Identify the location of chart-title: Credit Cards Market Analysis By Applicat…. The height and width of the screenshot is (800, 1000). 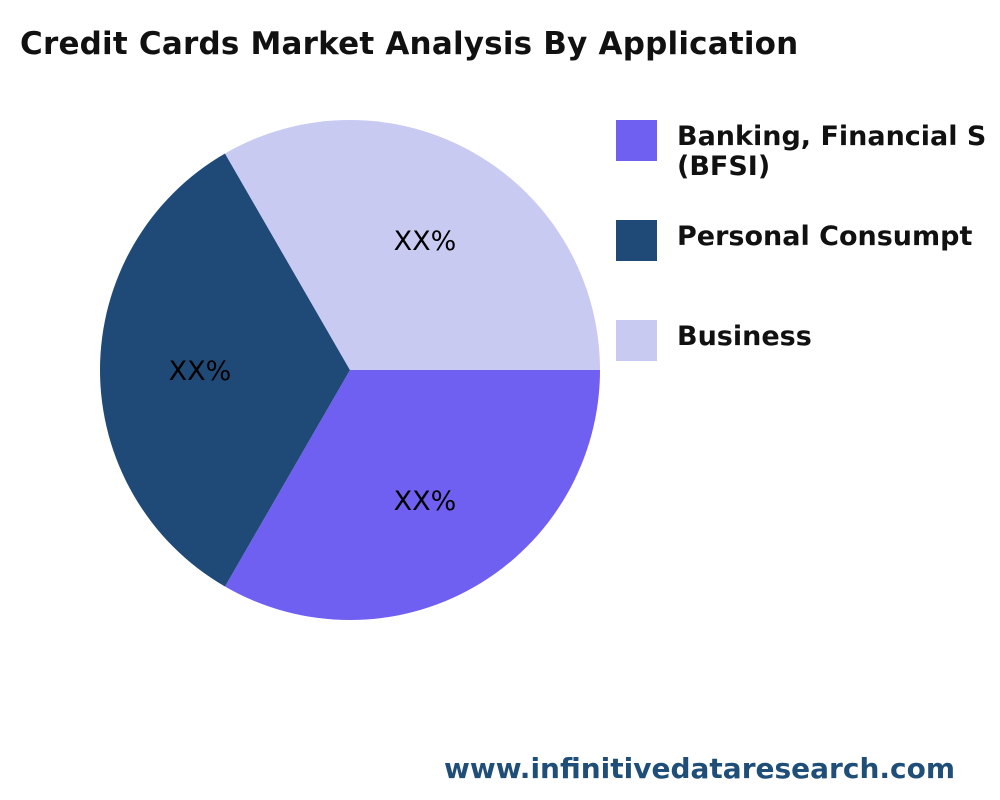
(409, 44).